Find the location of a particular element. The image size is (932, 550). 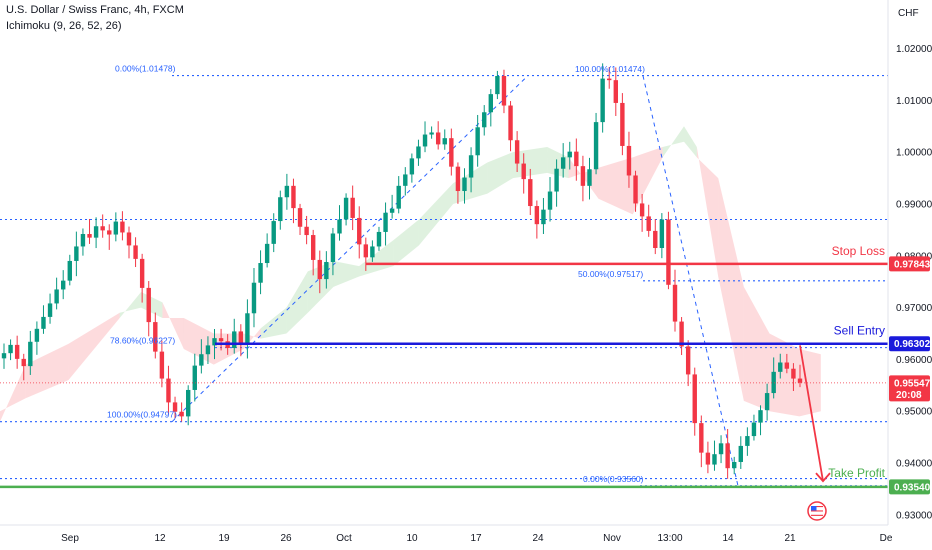

chart-title: U.S. Dollar / Swiss Franc, 4h, FXCM is located at coordinates (95, 10).